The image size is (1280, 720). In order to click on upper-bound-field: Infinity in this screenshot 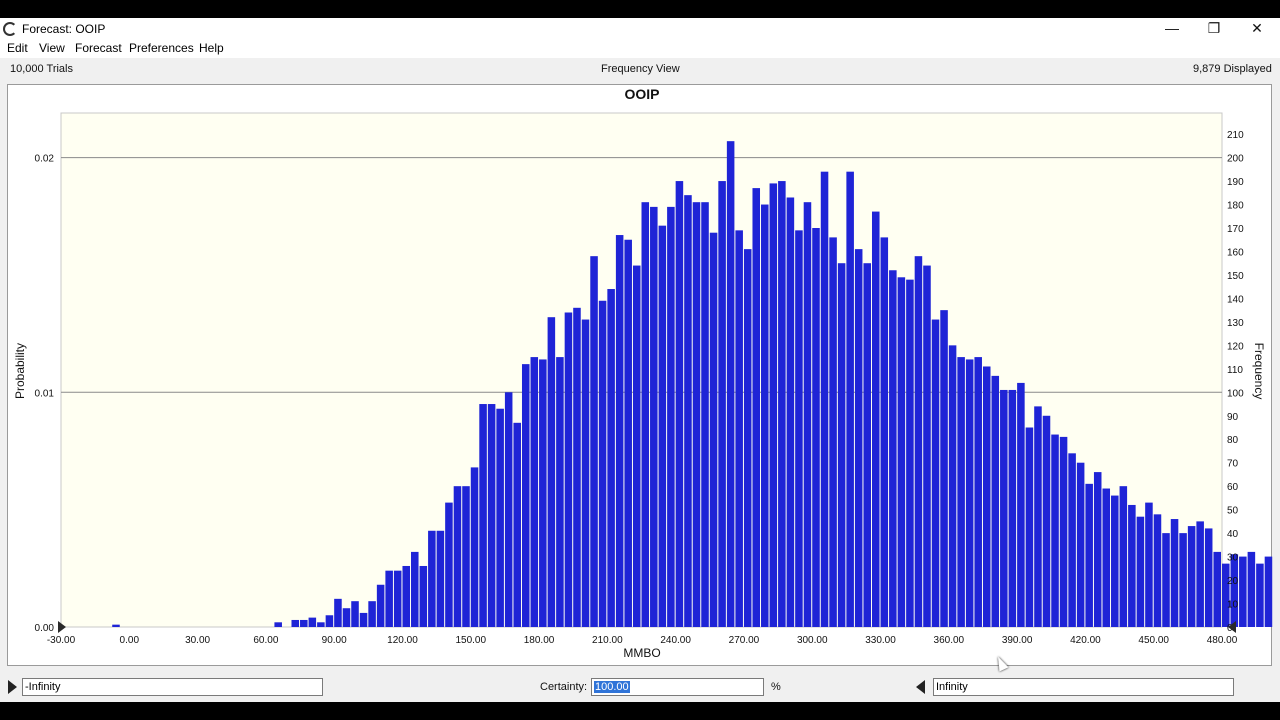, I will do `click(1083, 687)`.